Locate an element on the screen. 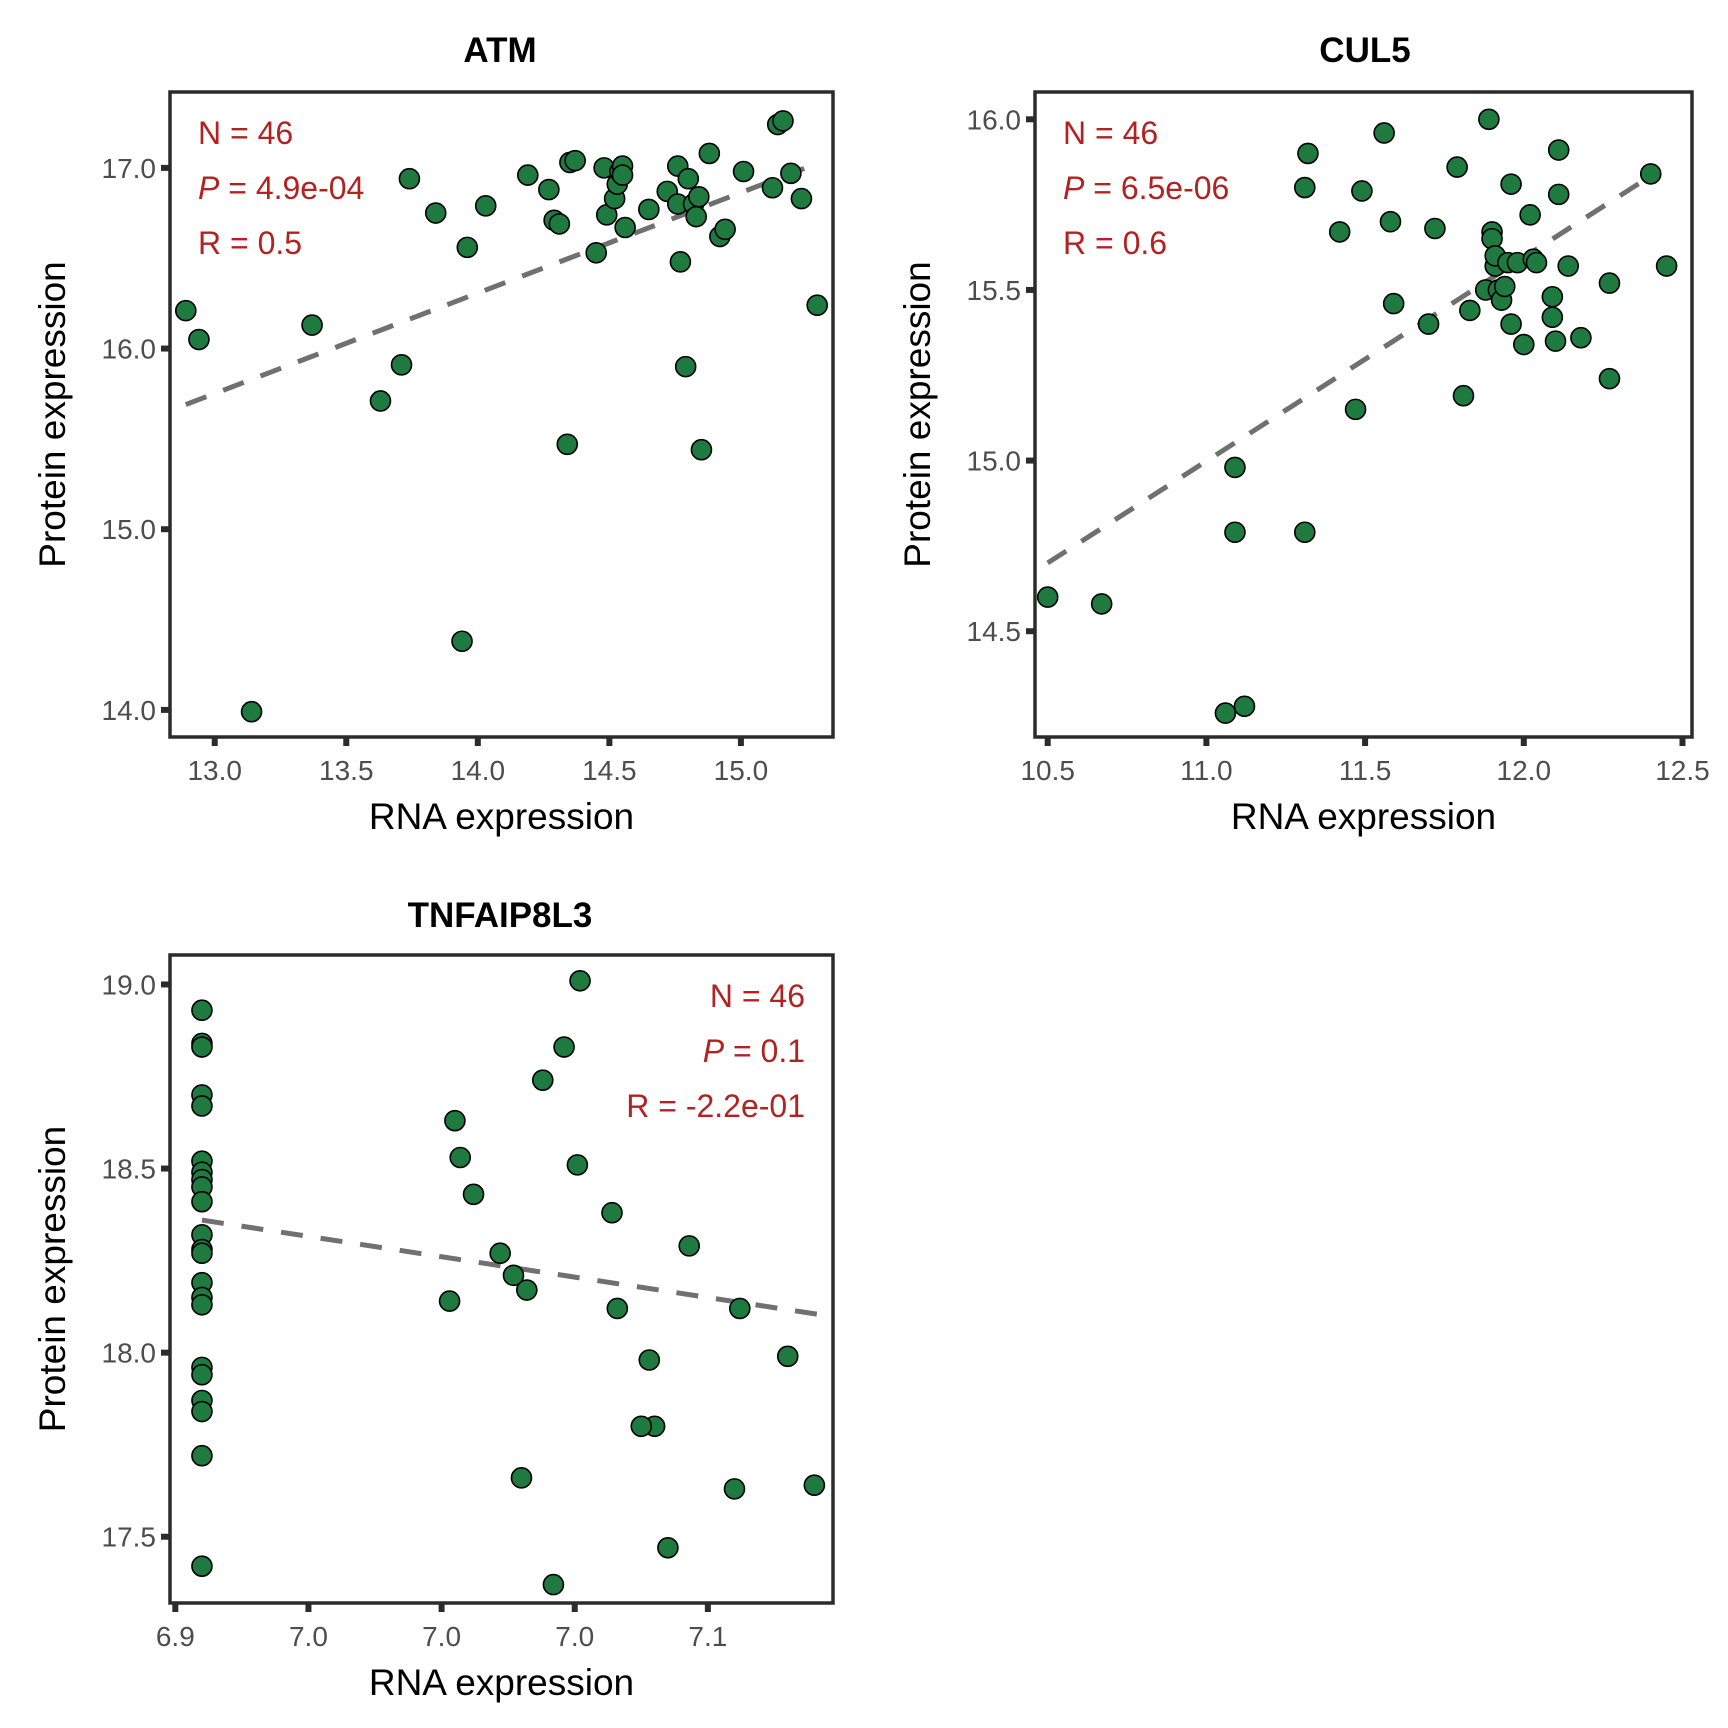  stat-r: R = -2.2e-01 is located at coordinates (715, 1106).